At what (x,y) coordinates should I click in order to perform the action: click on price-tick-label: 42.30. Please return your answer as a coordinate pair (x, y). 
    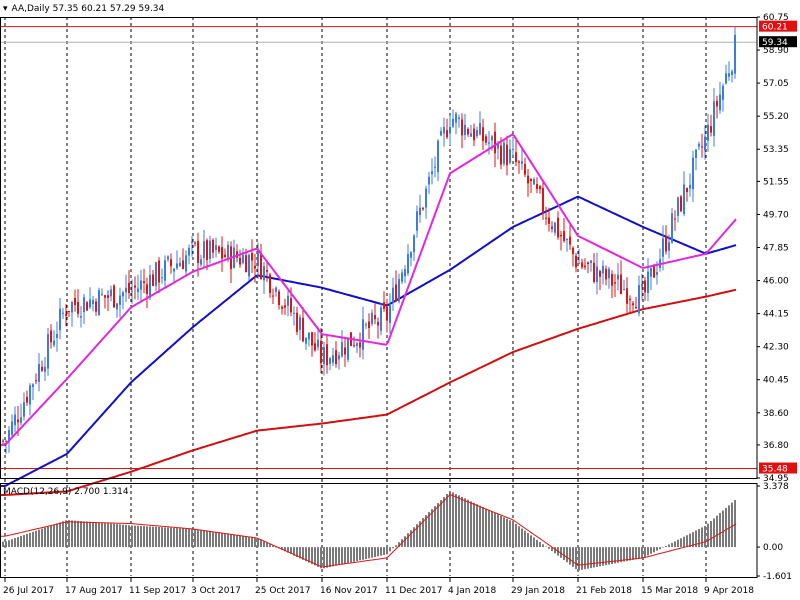
    Looking at the image, I should click on (776, 348).